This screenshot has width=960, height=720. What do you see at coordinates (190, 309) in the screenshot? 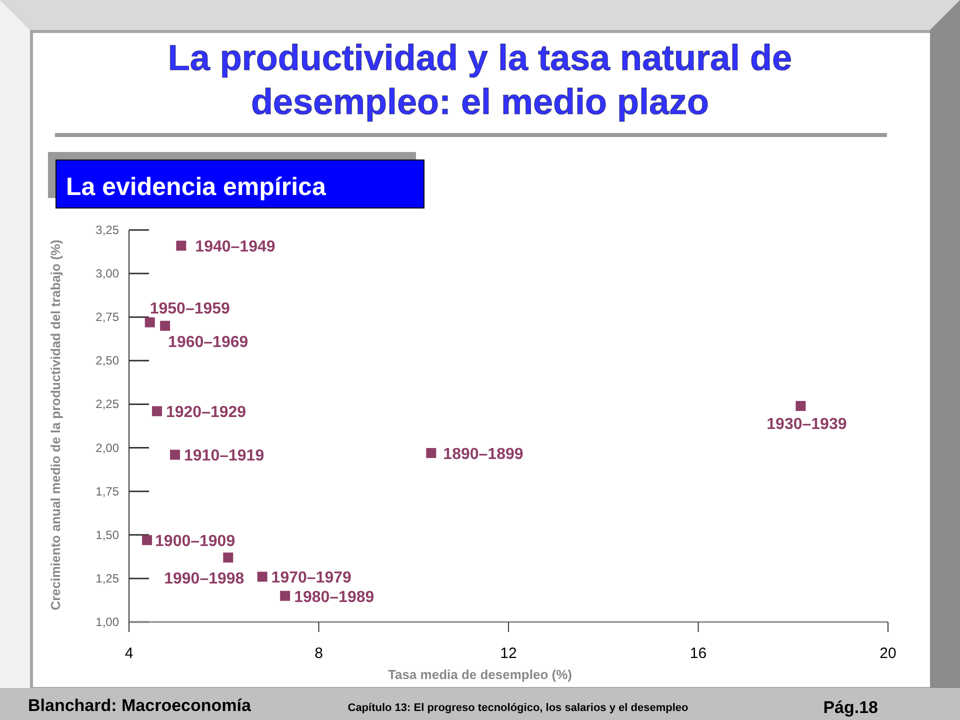
I see `annotation: 1950–1959` at bounding box center [190, 309].